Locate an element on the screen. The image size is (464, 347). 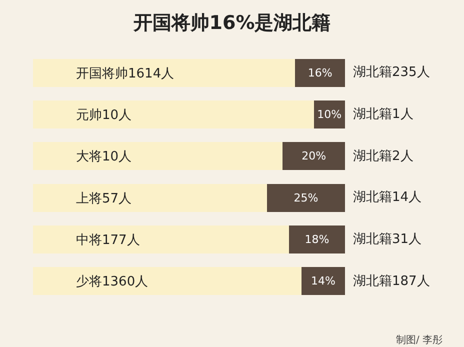
text: 湖北籍1人 is located at coordinates (383, 114).